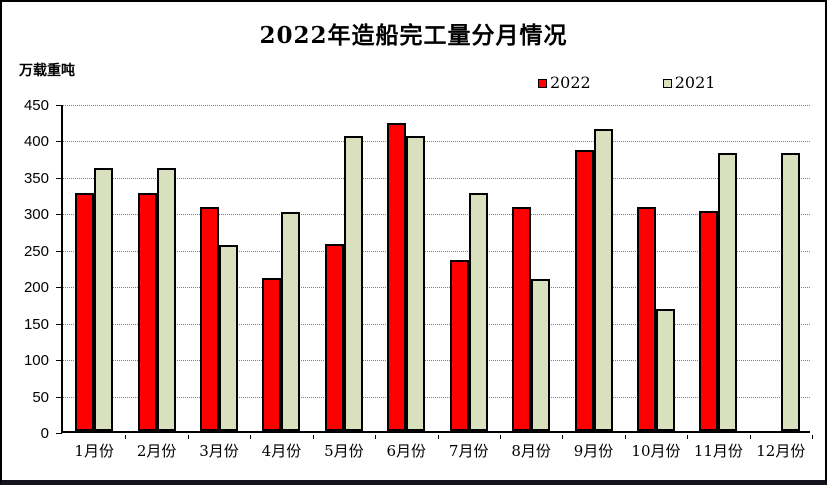  I want to click on x-tick-label-6月份: 6月份, so click(406, 451).